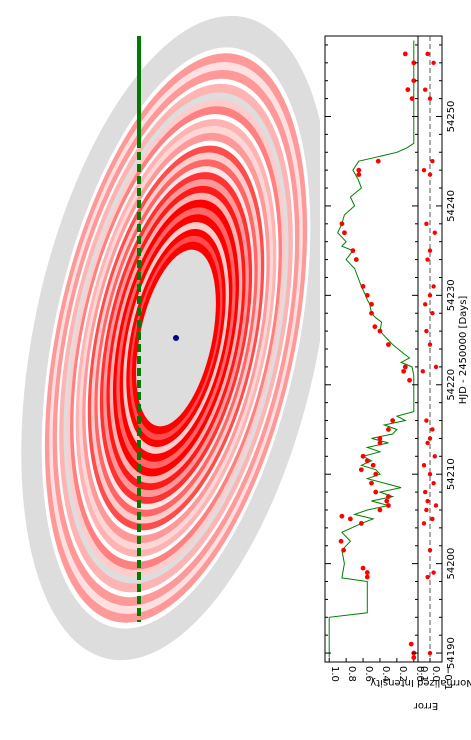  Describe the element at coordinates (402, 674) in the screenshot. I see `y-tick-label: 0.2` at that location.